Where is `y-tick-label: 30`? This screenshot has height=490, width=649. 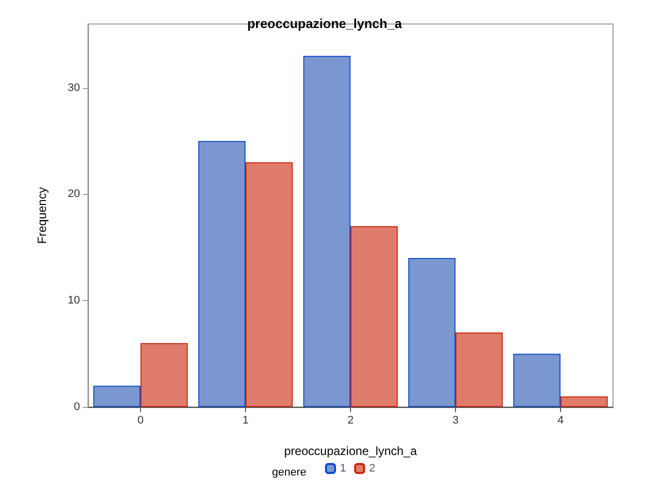 y-tick-label: 30 is located at coordinates (74, 88).